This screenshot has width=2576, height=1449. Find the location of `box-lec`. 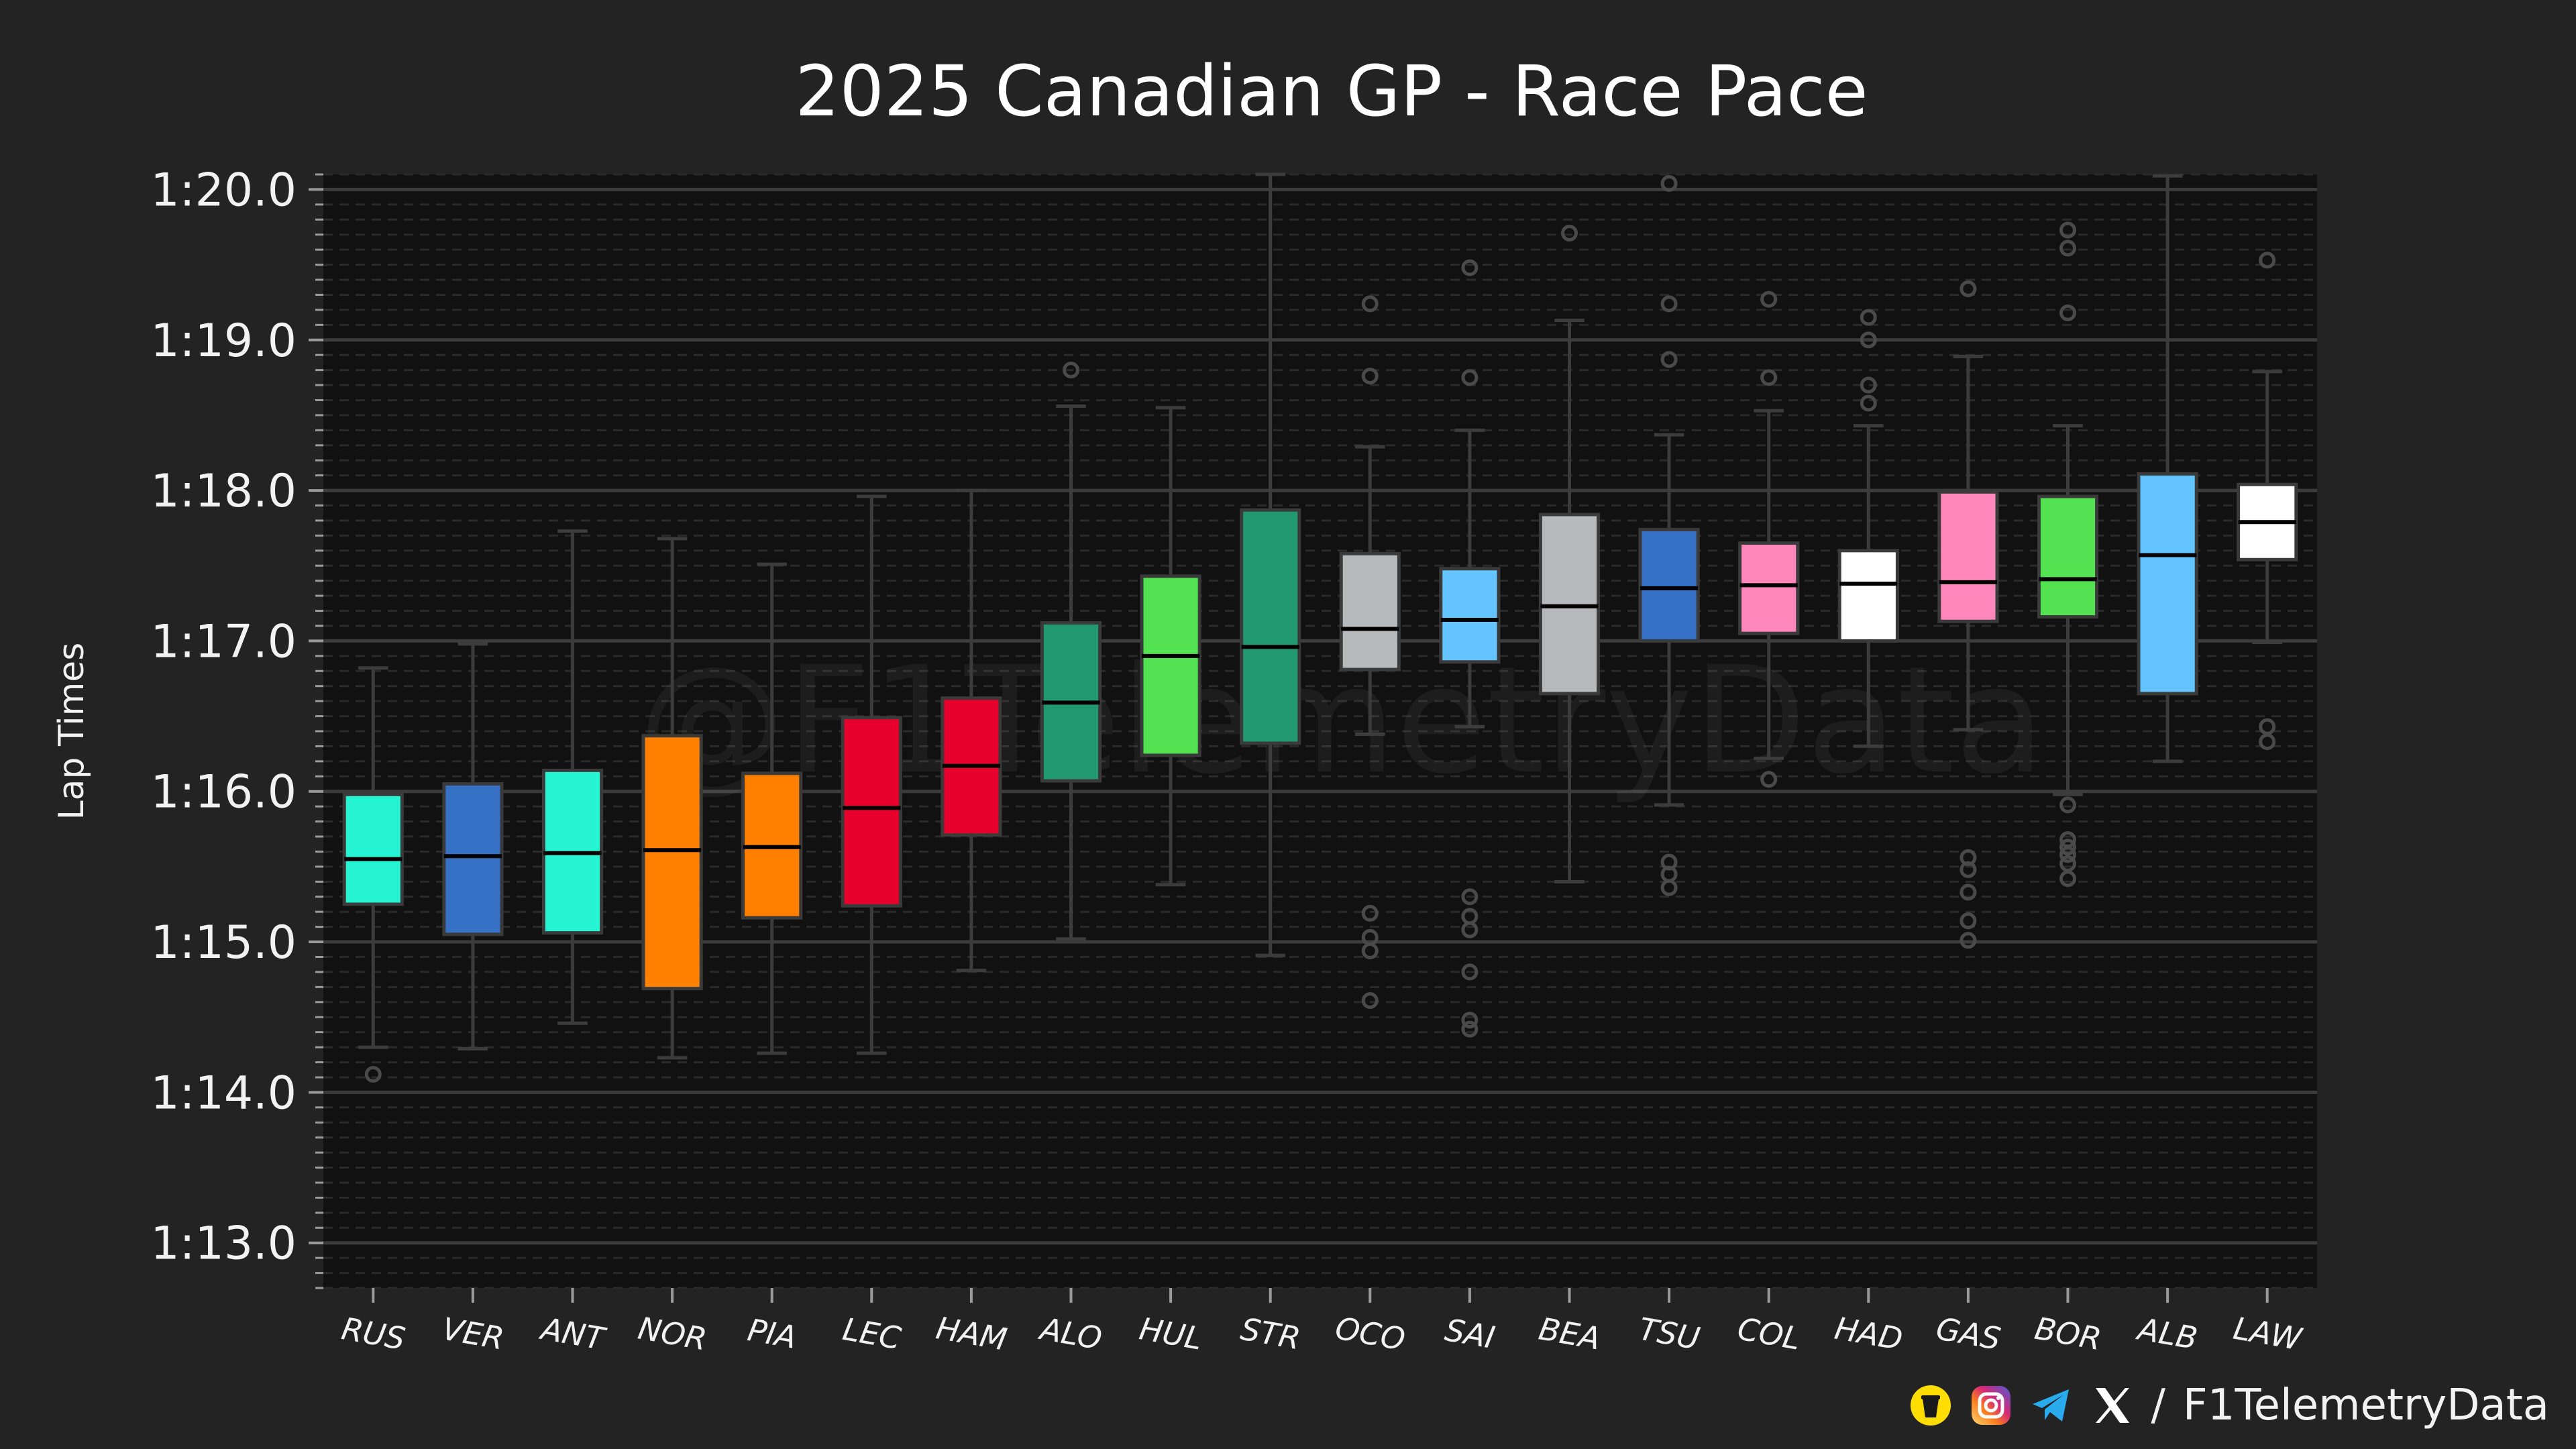

box-lec is located at coordinates (871, 774).